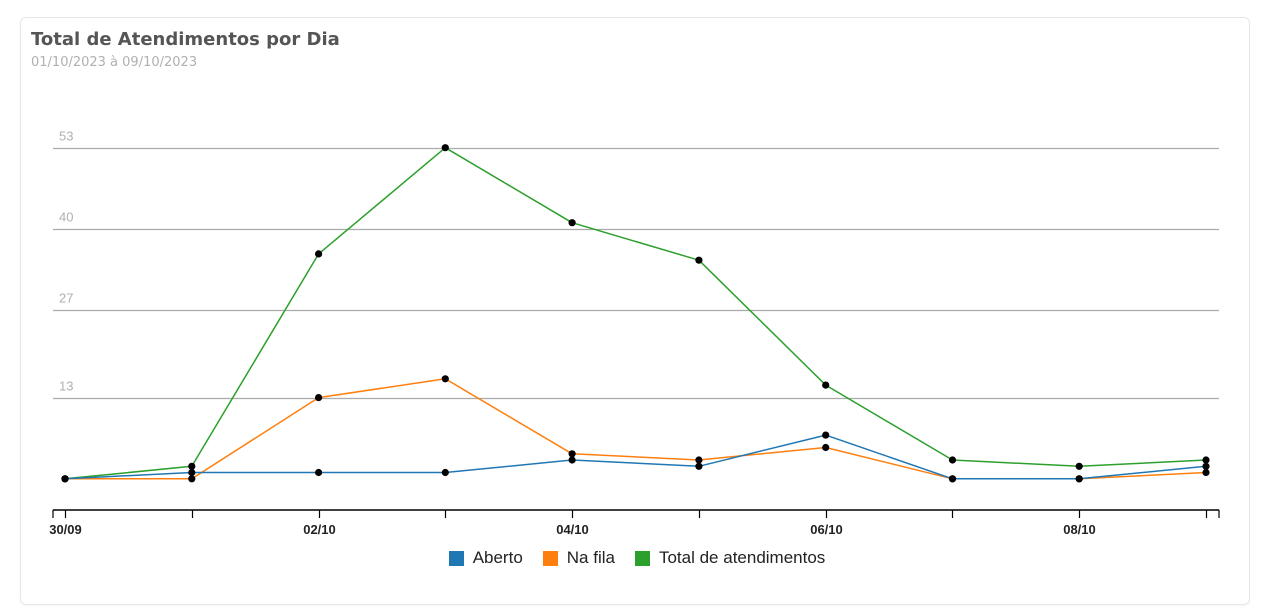 The width and height of the screenshot is (1269, 610). What do you see at coordinates (826, 529) in the screenshot?
I see `x-tick-label: 06/10` at bounding box center [826, 529].